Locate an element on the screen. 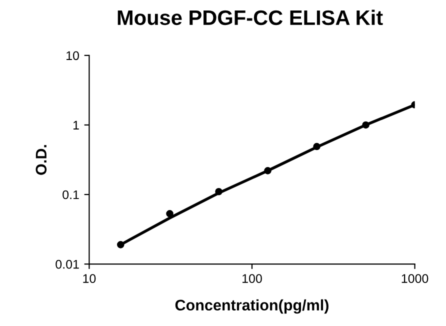  y-tick-label: 0.01 is located at coordinates (67, 264).